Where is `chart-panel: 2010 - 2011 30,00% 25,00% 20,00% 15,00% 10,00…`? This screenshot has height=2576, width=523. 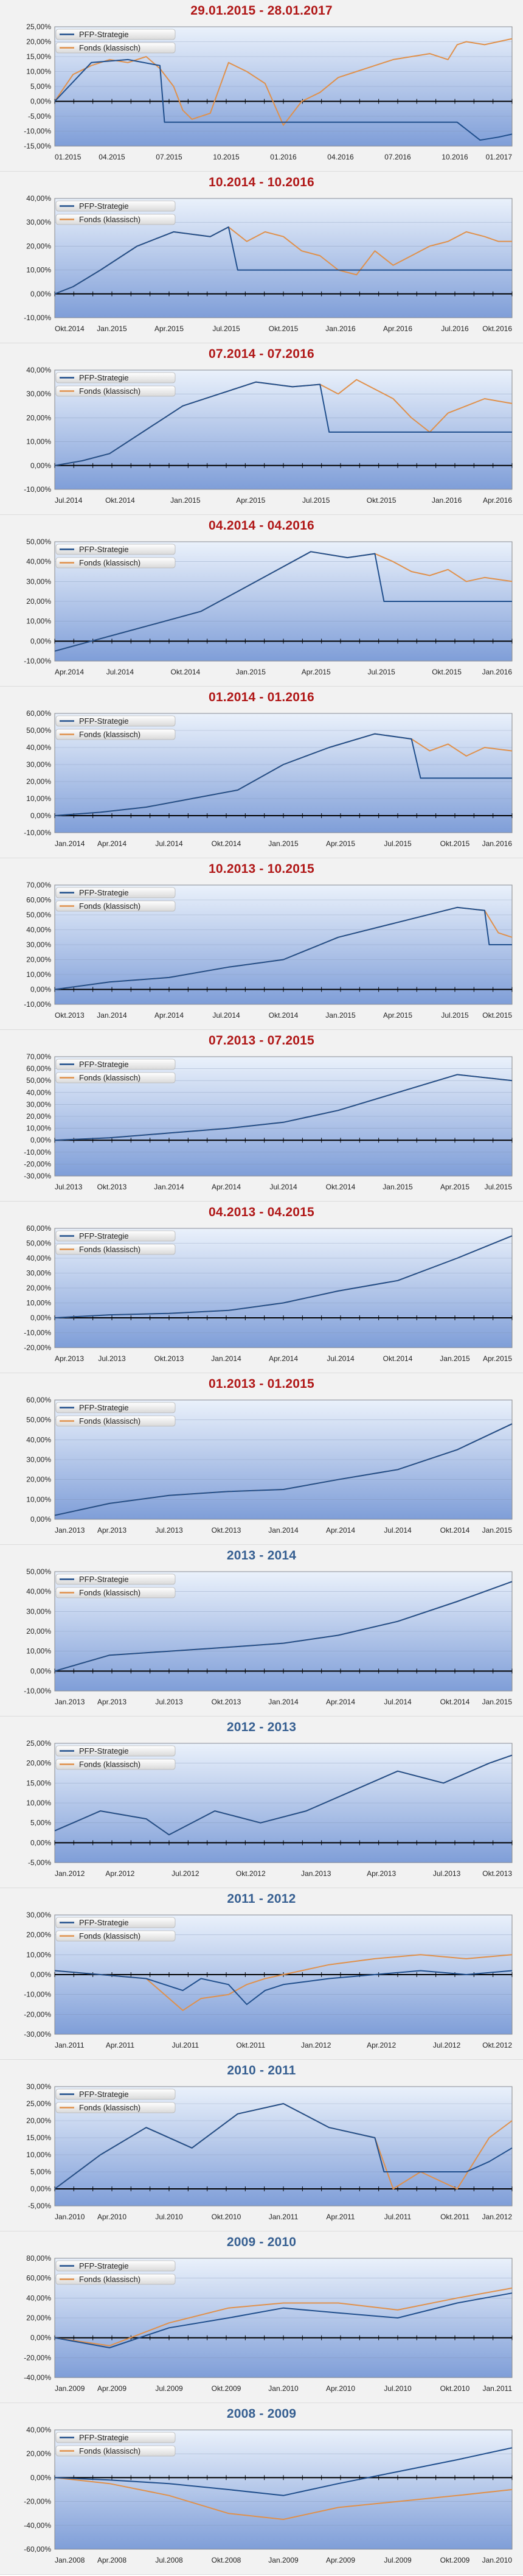
chart-panel: 2010 - 2011 30,00% 25,00% 20,00% 15,00% 10,00… is located at coordinates (261, 2145).